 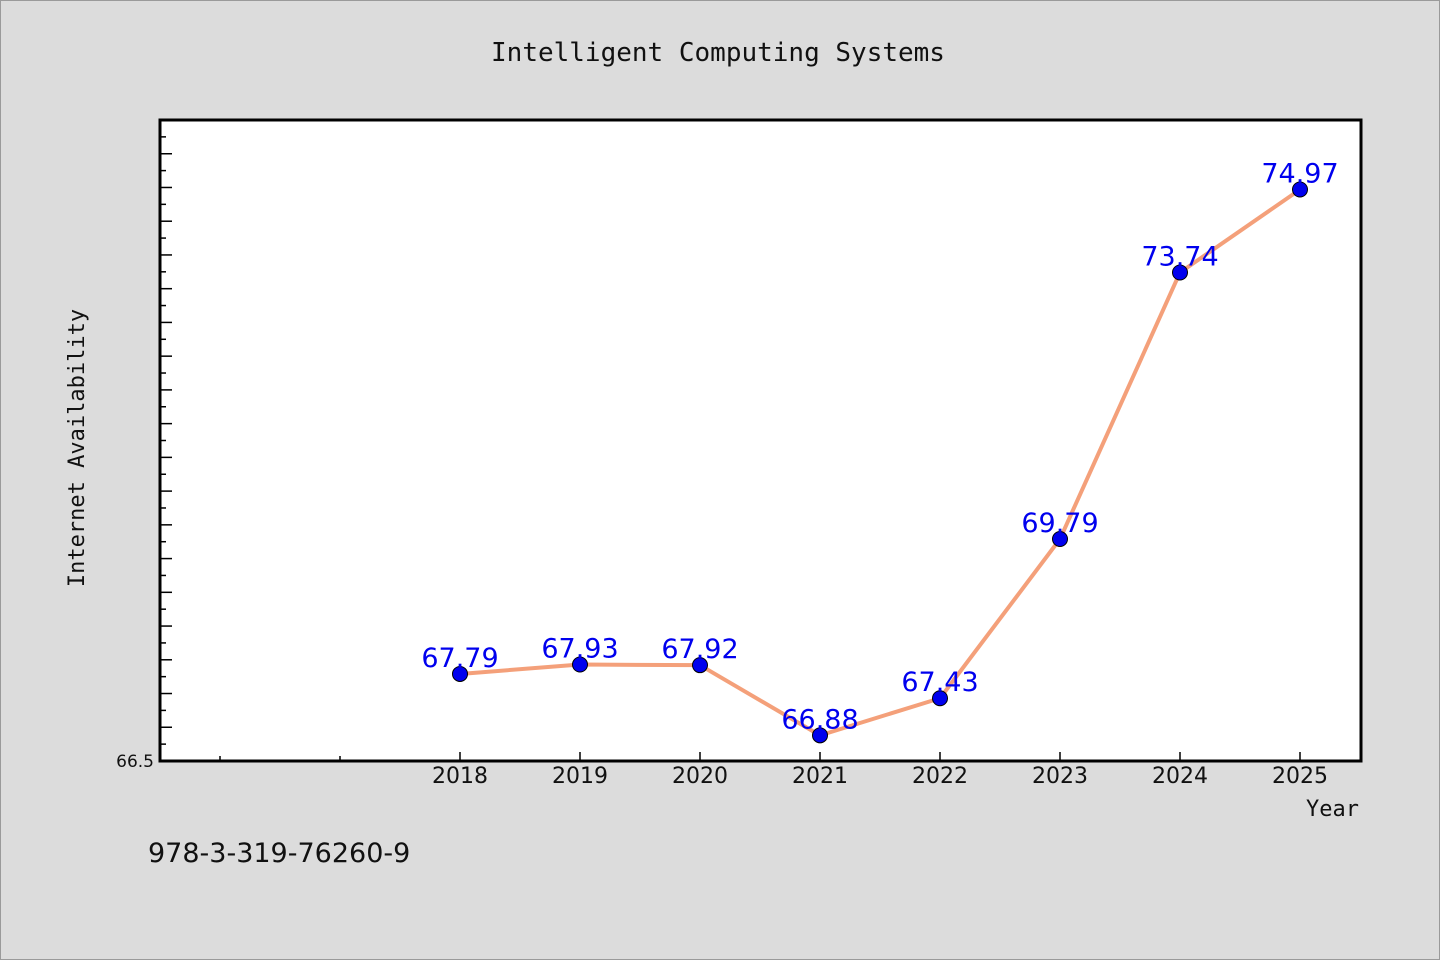 What do you see at coordinates (135, 762) in the screenshot?
I see `y-tick-label: 66.5` at bounding box center [135, 762].